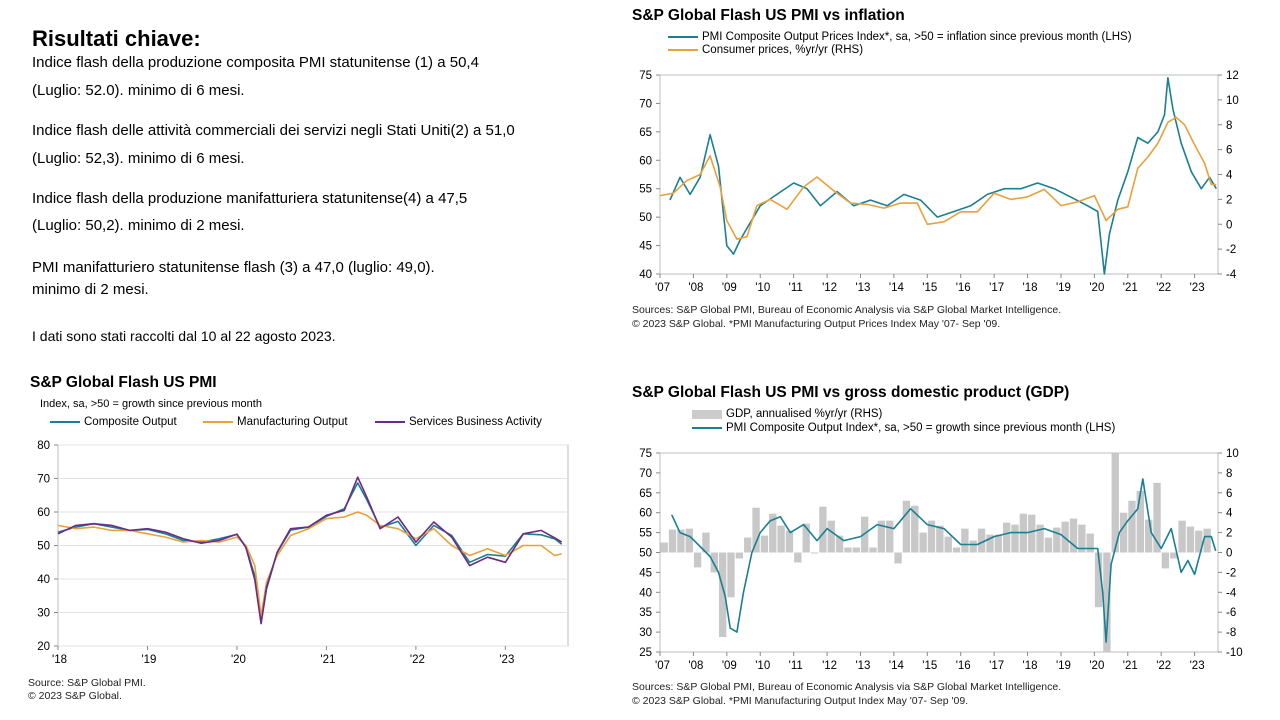  I want to click on legend-label: Consumer prices, %yr/yr (RHS), so click(783, 50).